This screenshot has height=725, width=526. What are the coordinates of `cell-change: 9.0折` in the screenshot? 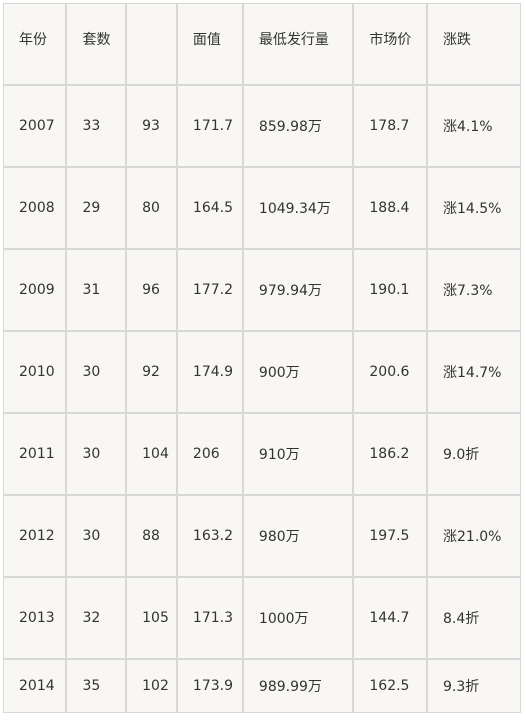 It's located at (474, 454).